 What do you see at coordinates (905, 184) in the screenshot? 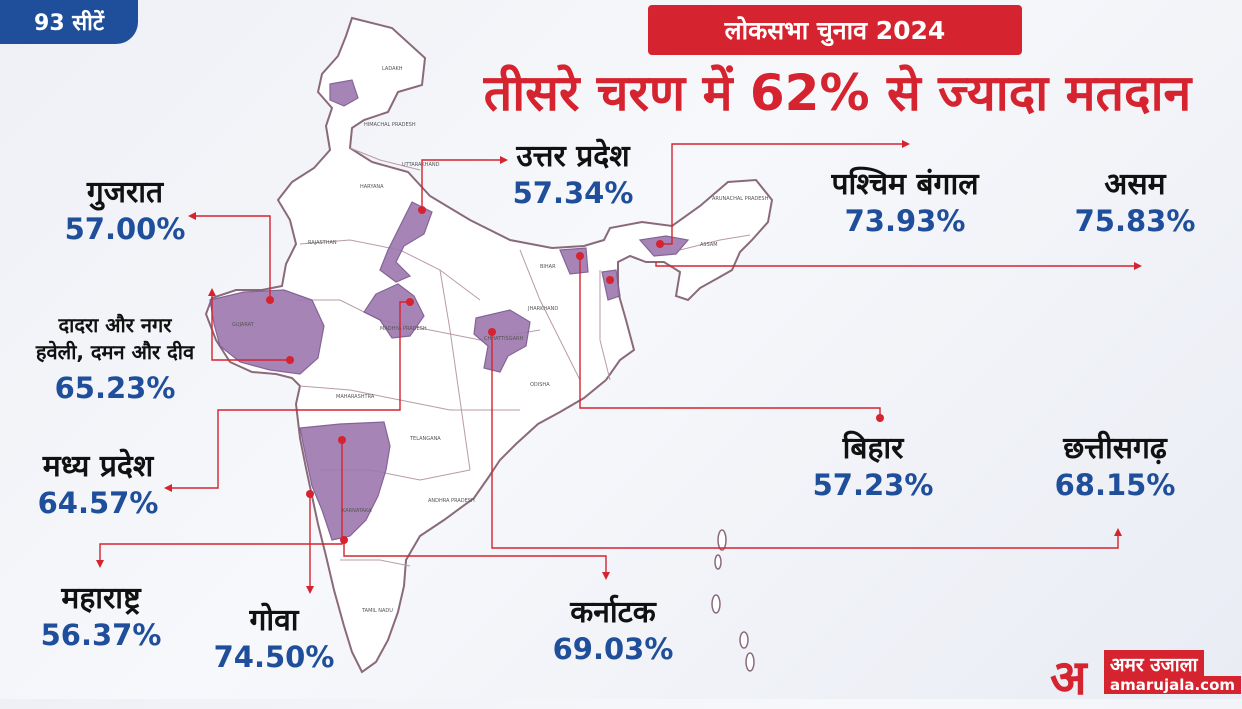
I see `state-name: पश्चिम बंगाल` at bounding box center [905, 184].